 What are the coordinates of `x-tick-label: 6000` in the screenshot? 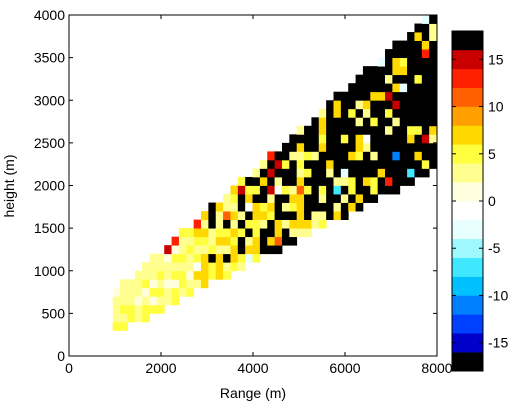 It's located at (344, 368).